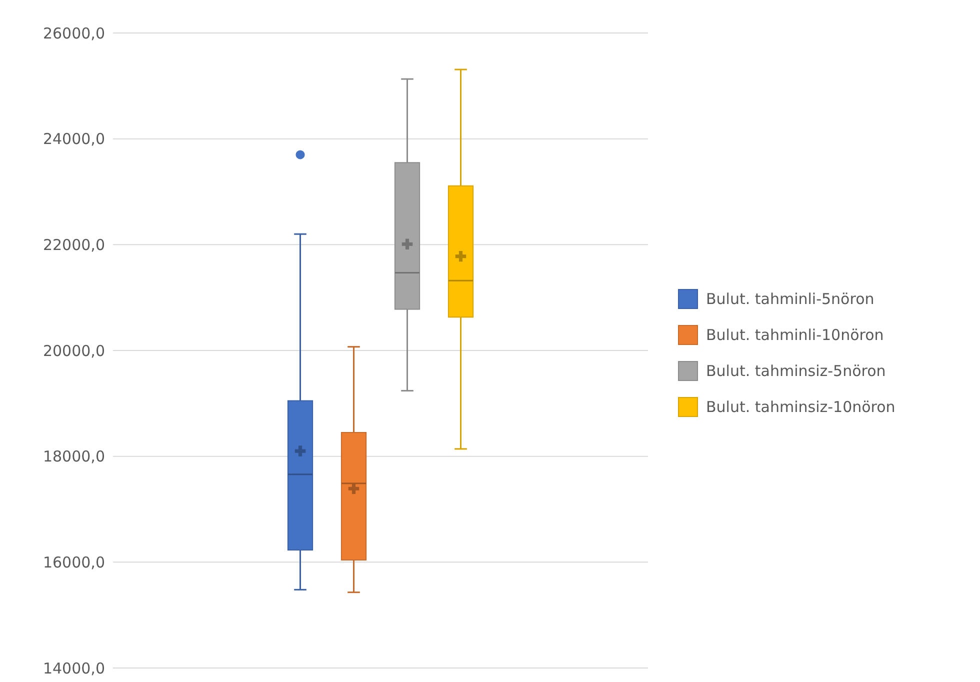 This screenshot has height=682, width=980. Describe the element at coordinates (73, 457) in the screenshot. I see `y-tick-label: 18000,0` at that location.